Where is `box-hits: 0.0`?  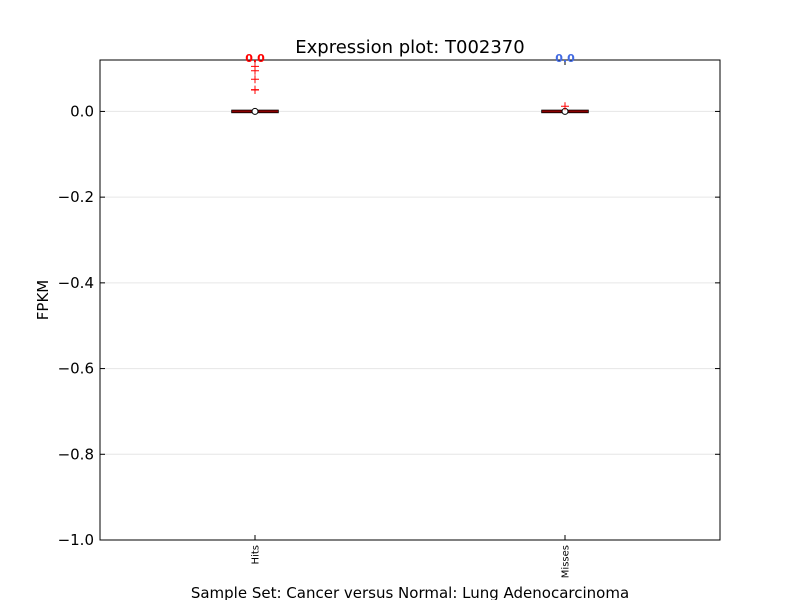
box-hits: 0.0 is located at coordinates (255, 83).